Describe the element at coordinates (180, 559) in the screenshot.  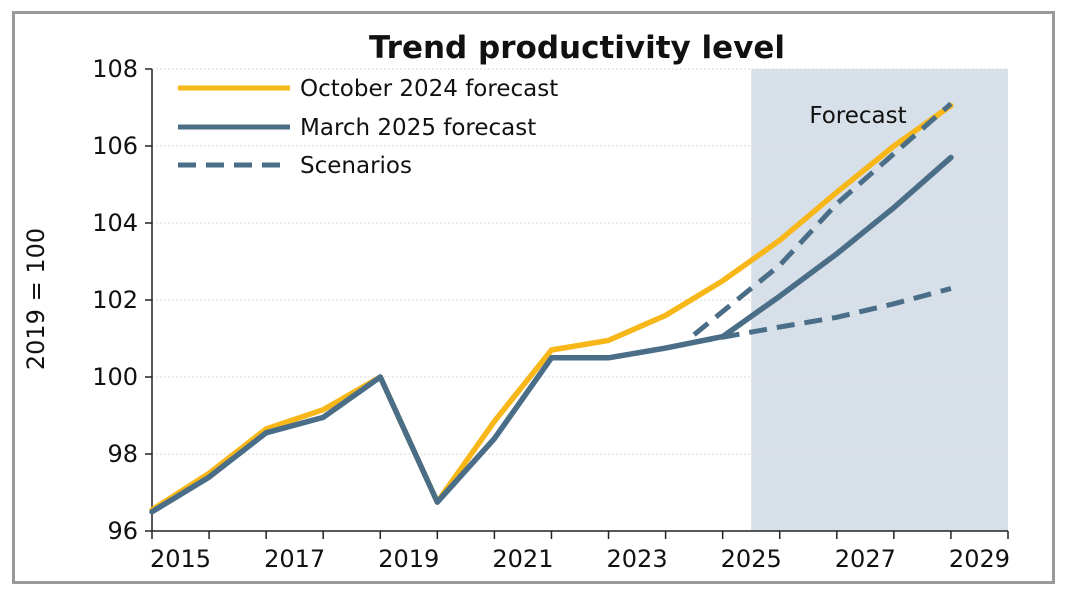
I see `x-tick-label: 2015` at that location.